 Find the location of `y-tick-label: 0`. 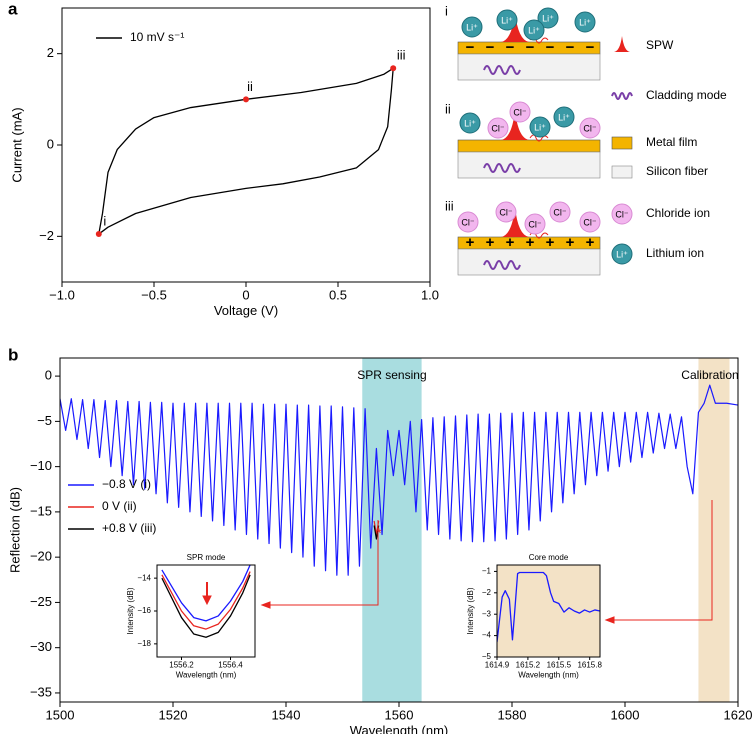

y-tick-label: 0 is located at coordinates (50, 143).